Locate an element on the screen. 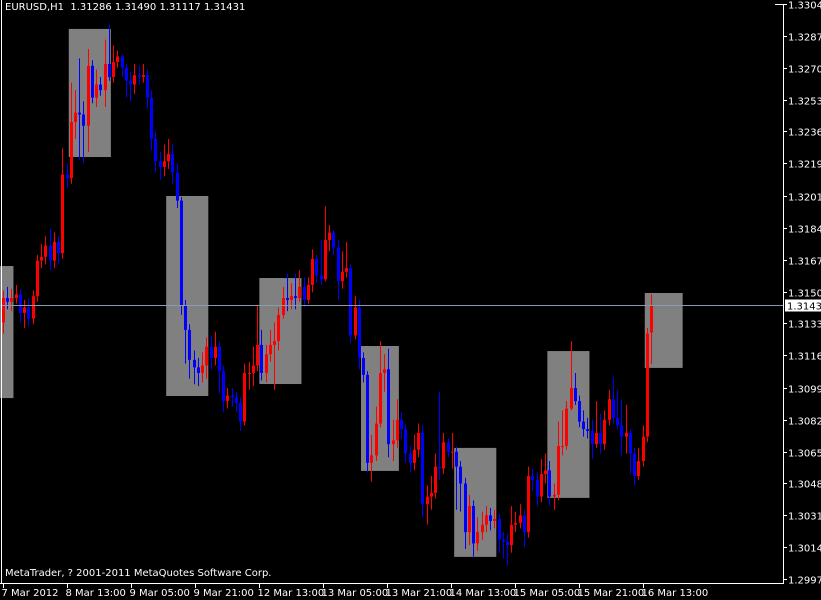  price-tick-label: 1.30990 is located at coordinates (804, 390).